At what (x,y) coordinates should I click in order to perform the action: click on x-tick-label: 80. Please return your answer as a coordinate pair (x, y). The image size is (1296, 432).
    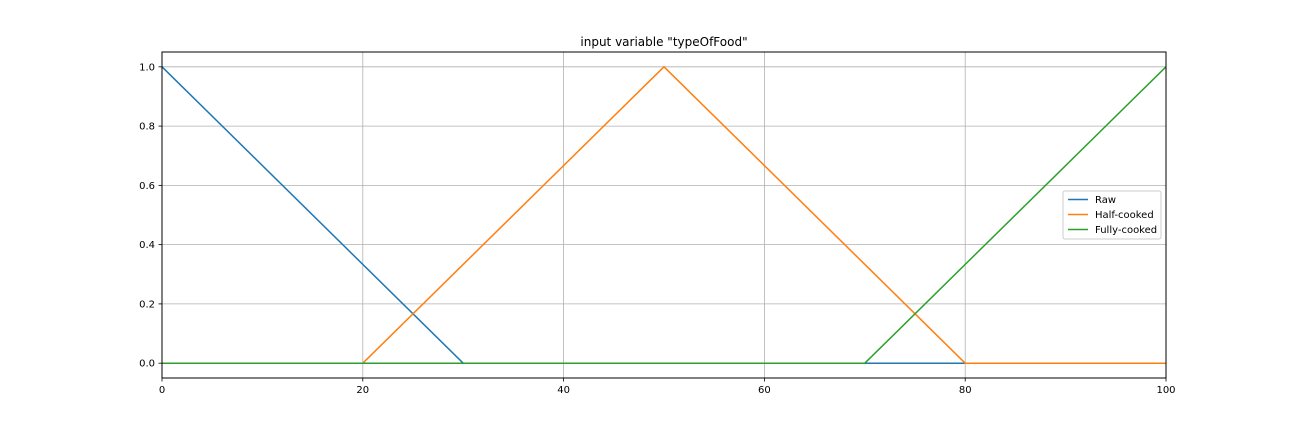
    Looking at the image, I should click on (965, 390).